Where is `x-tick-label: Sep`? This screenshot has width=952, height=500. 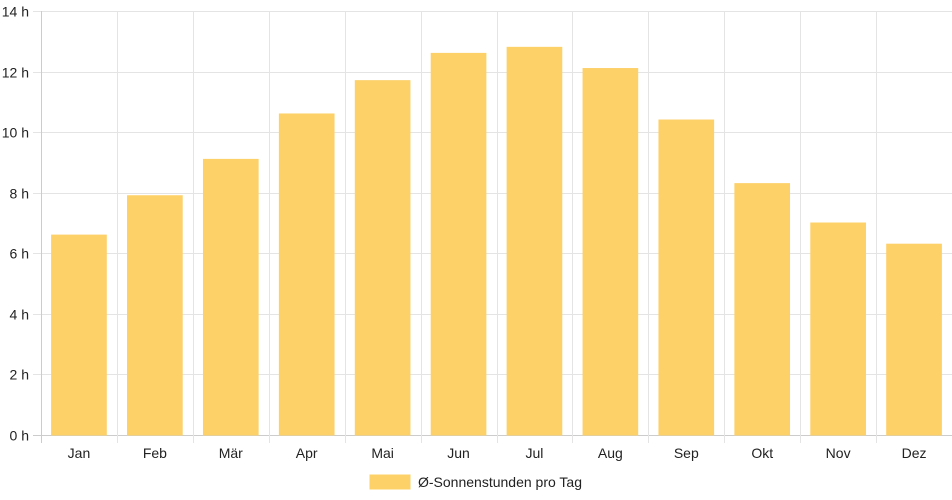 x-tick-label: Sep is located at coordinates (686, 453).